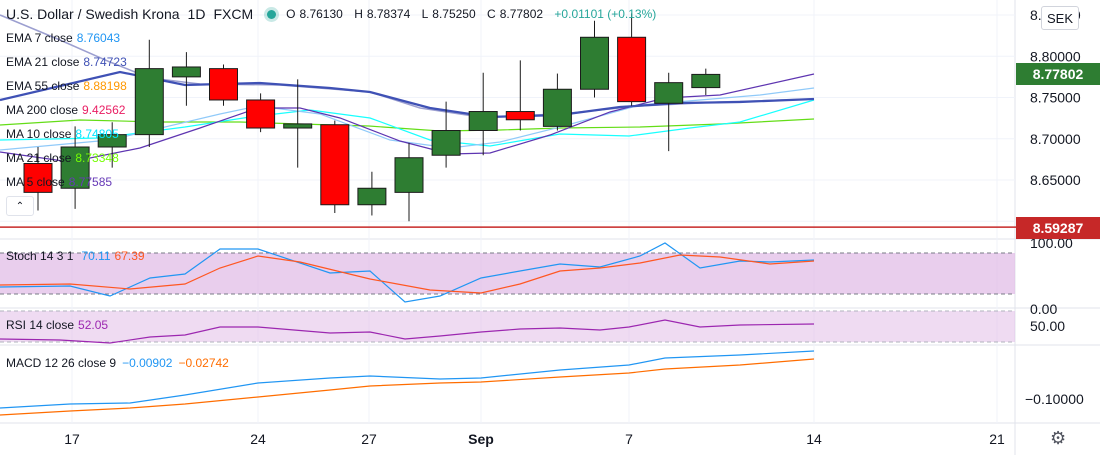  Describe the element at coordinates (388, 14) in the screenshot. I see `high-value: 8.78374` at that location.